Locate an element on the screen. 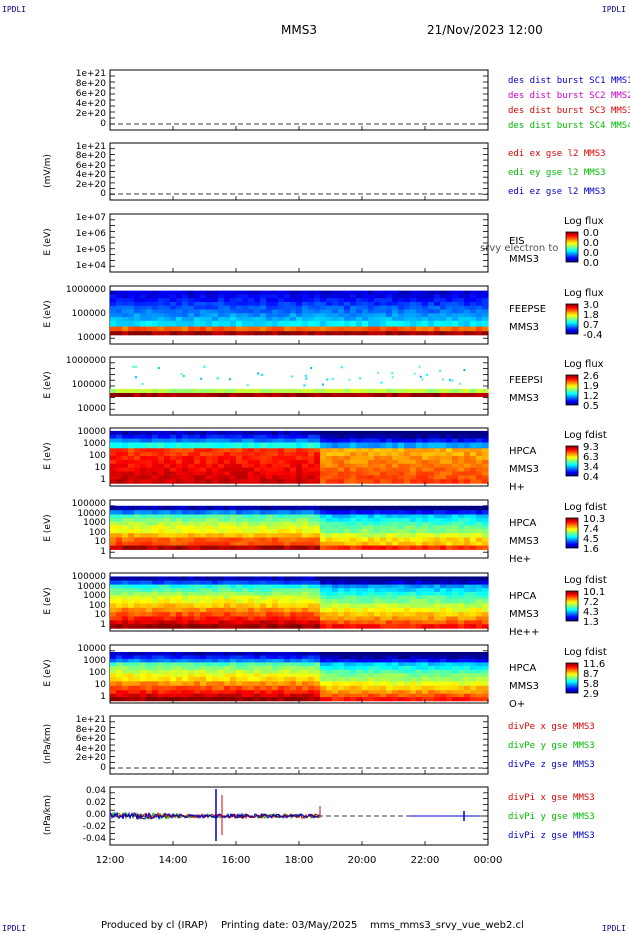 This screenshot has width=630, height=934. instrument-label: MMS3 is located at coordinates (524, 327).